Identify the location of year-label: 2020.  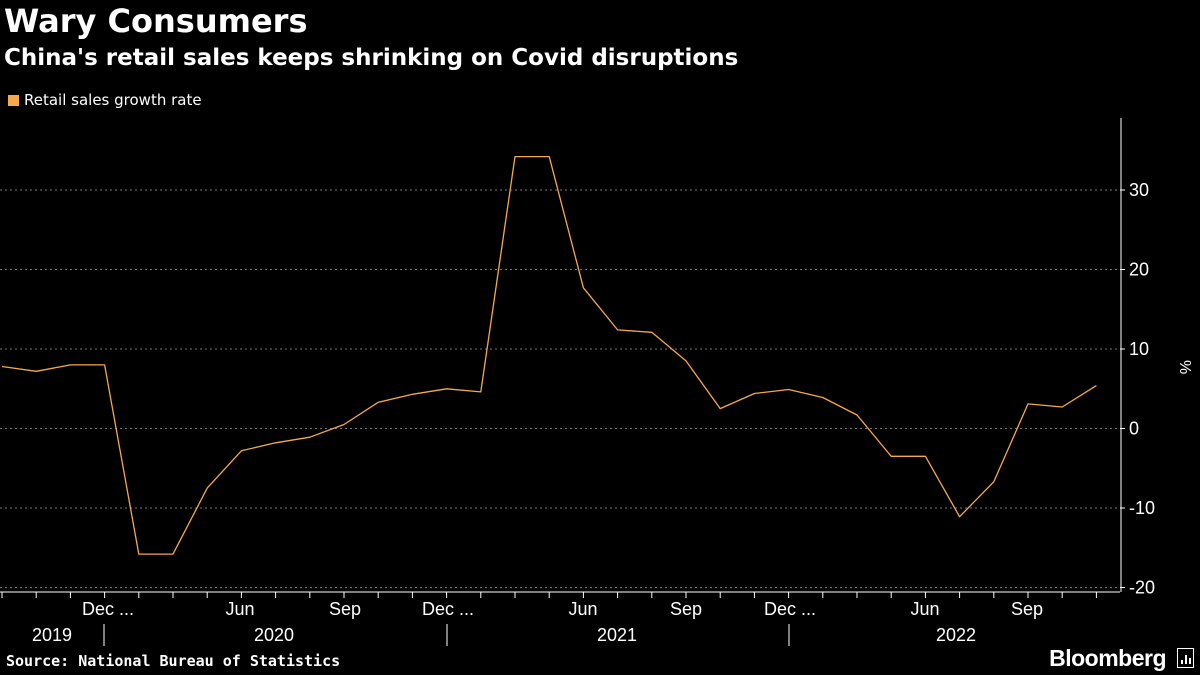
(274, 635).